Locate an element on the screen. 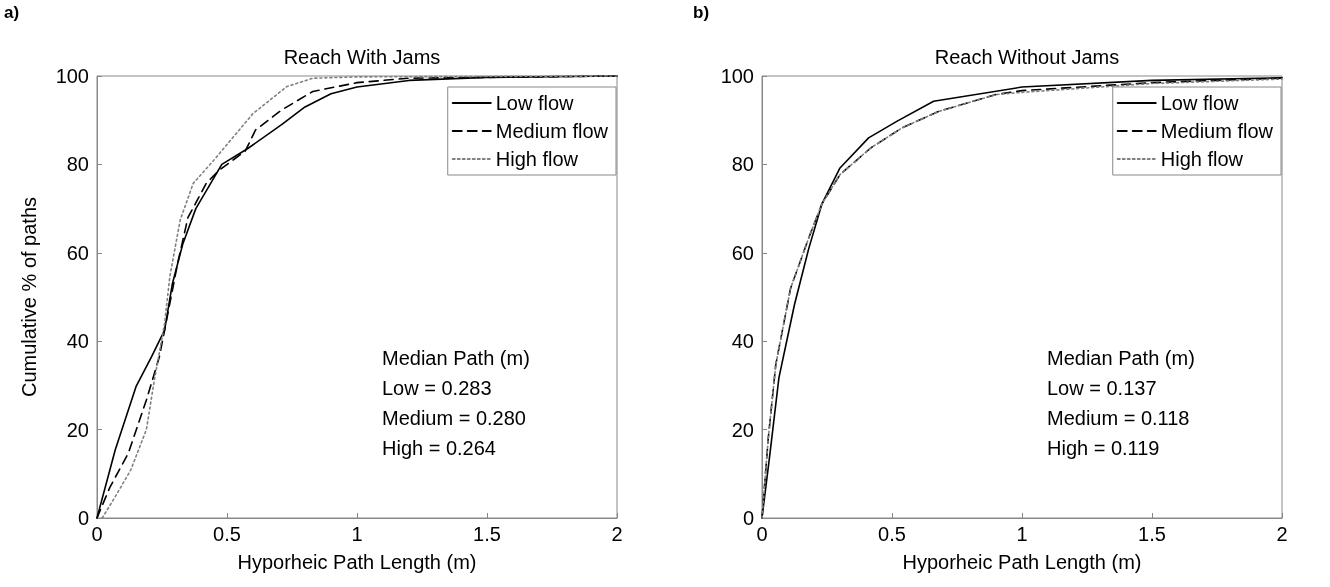  text: a) is located at coordinates (12, 12).